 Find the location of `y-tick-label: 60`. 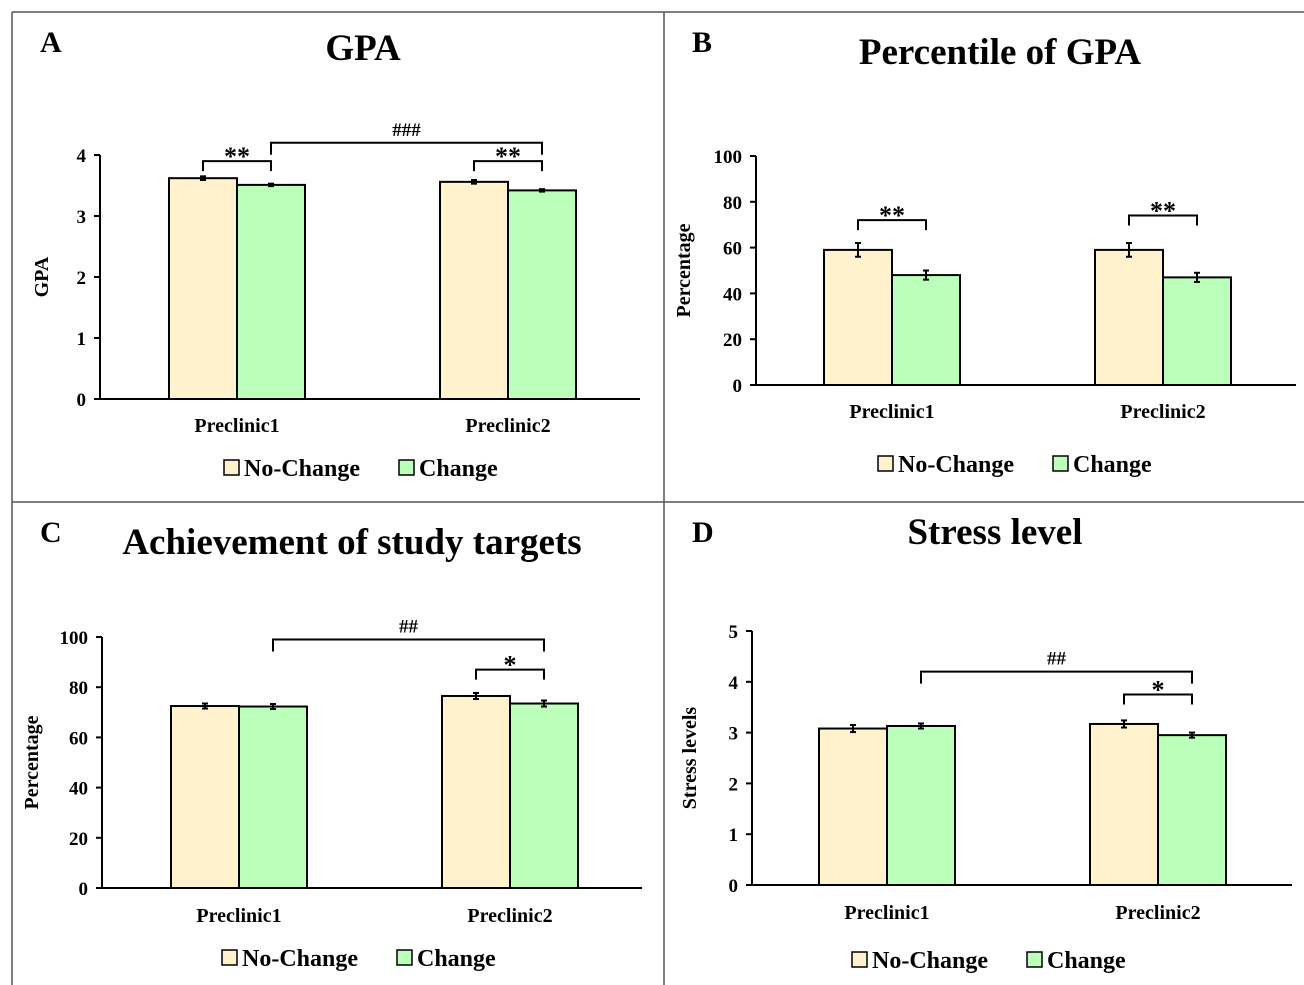

y-tick-label: 60 is located at coordinates (732, 249).